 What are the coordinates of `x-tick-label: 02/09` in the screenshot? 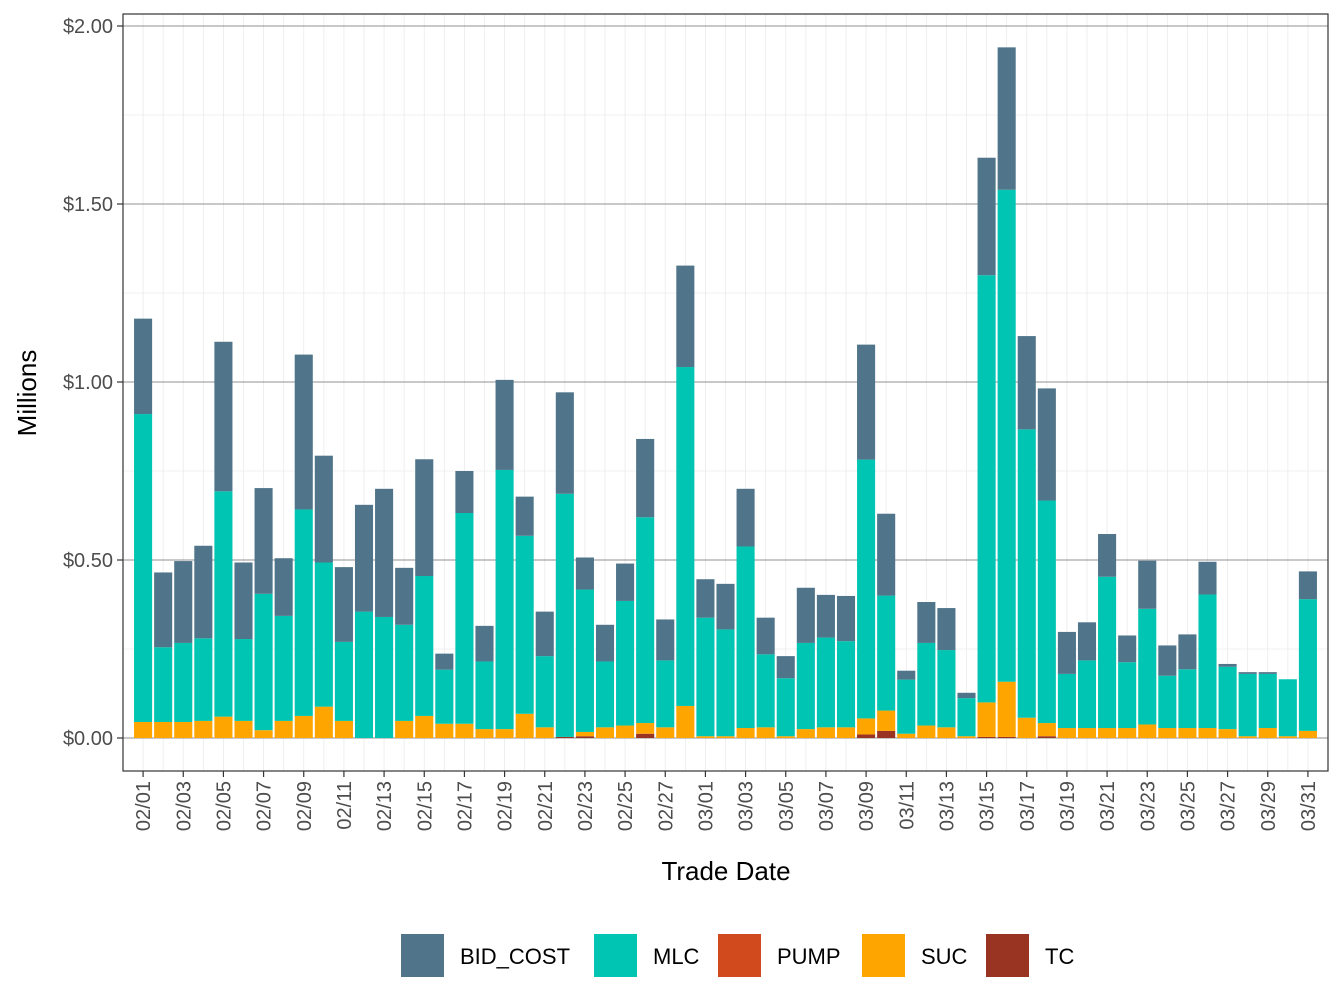 It's located at (305, 806).